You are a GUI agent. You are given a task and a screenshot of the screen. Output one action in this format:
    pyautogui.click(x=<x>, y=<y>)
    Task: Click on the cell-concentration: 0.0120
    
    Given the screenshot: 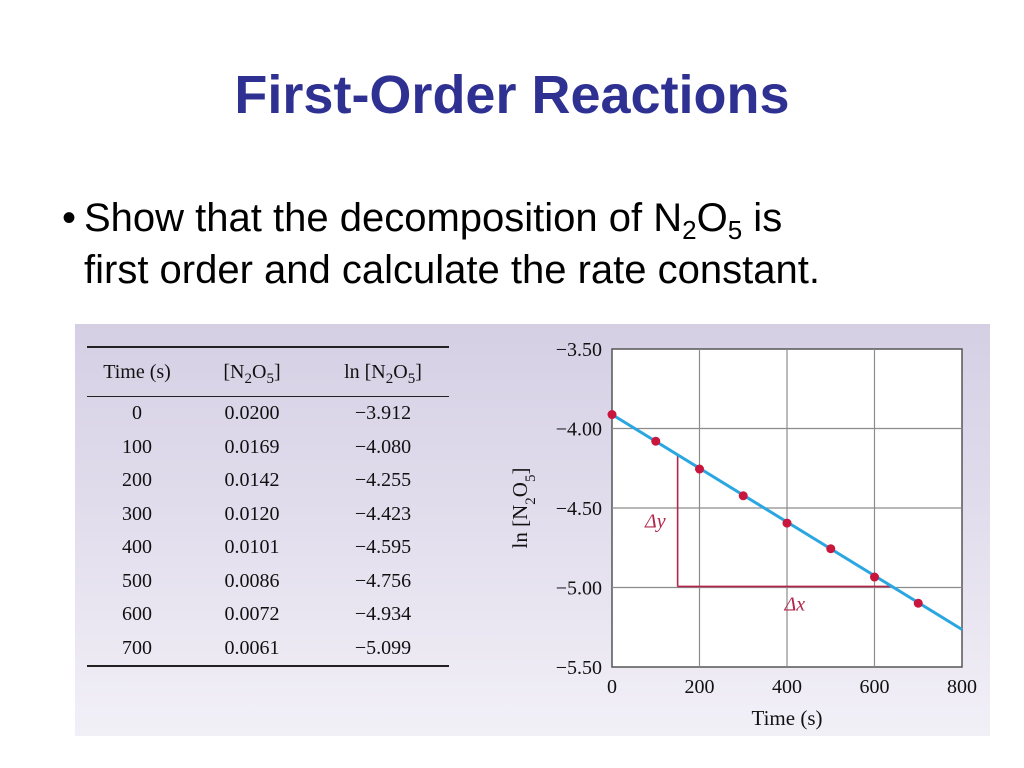 What is the action you would take?
    pyautogui.click(x=252, y=513)
    